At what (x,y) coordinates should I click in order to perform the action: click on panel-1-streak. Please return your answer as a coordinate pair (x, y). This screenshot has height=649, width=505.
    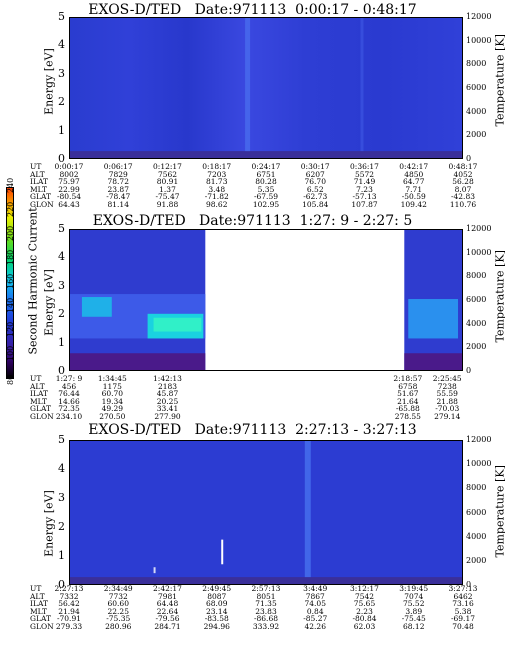
    Looking at the image, I should click on (248, 85).